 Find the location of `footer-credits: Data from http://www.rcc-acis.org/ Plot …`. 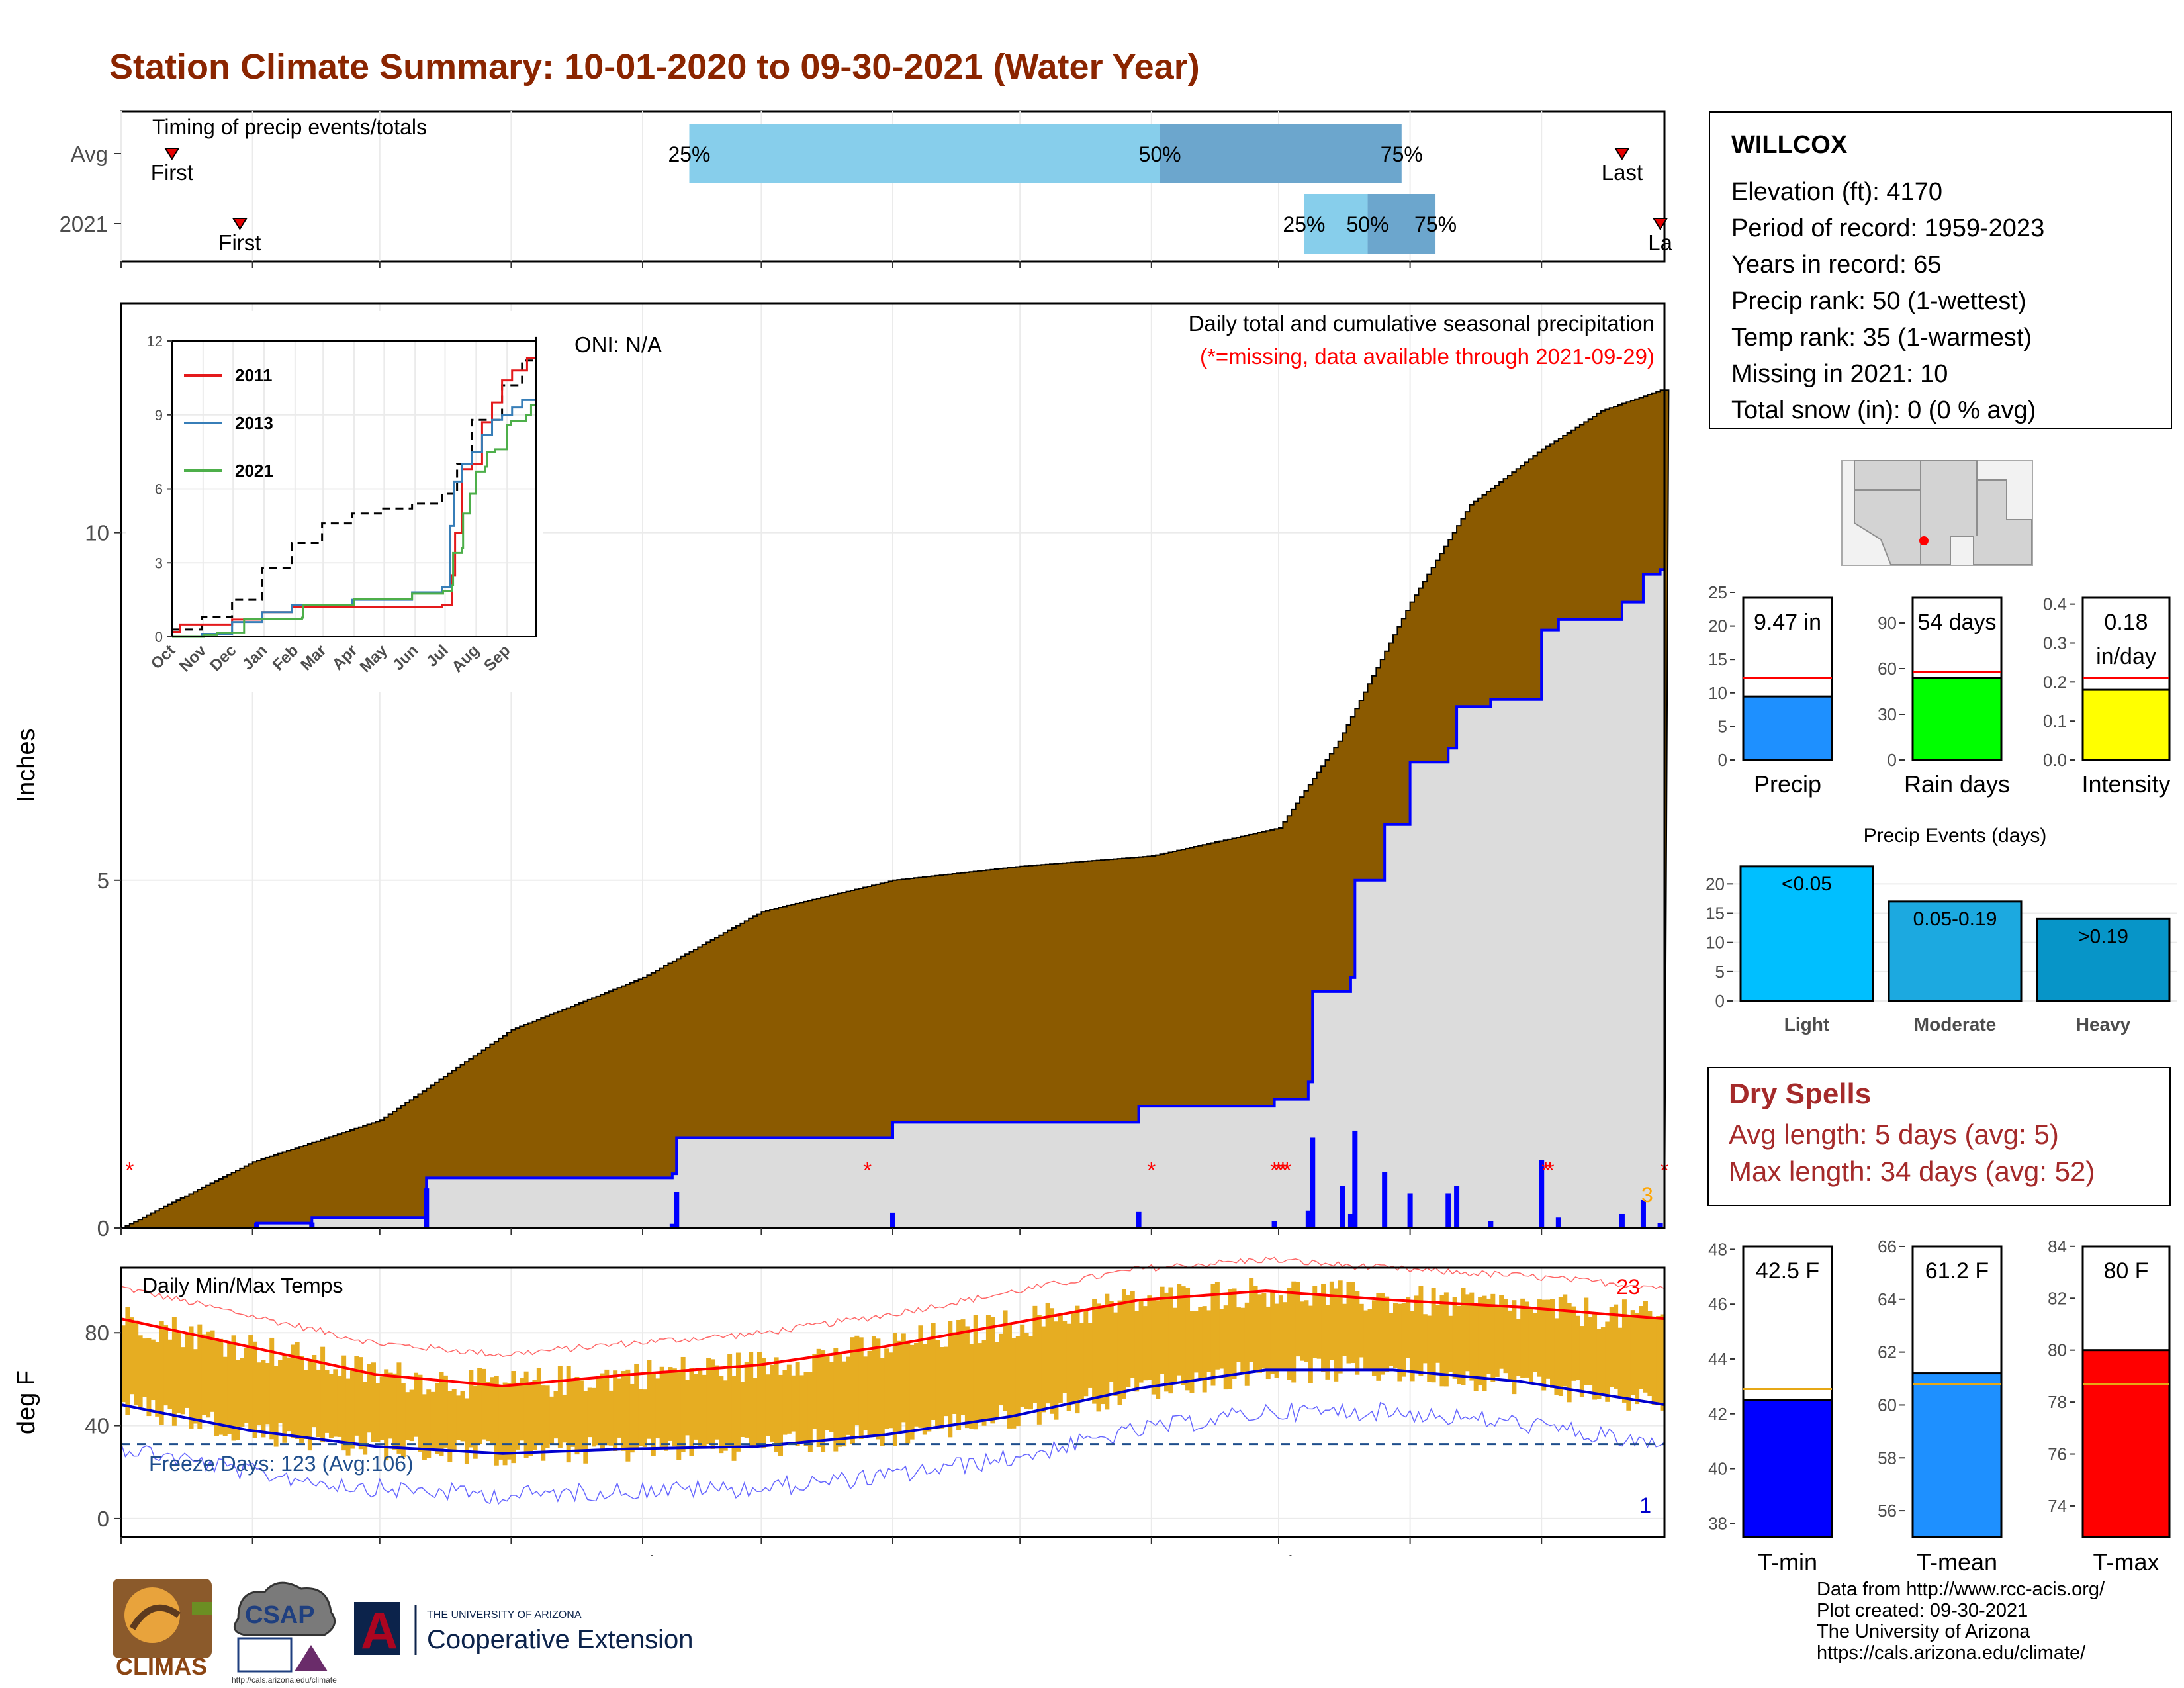

footer-credits: Data from http://www.rcc-acis.org/ Plot … is located at coordinates (1961, 1621).